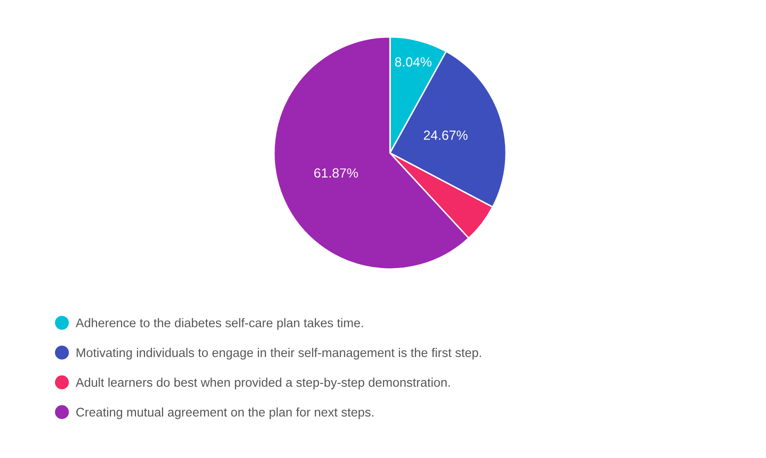 This screenshot has height=458, width=766. What do you see at coordinates (225, 413) in the screenshot?
I see `legend-label: Creating mutual agreement on the plan for next steps.` at bounding box center [225, 413].